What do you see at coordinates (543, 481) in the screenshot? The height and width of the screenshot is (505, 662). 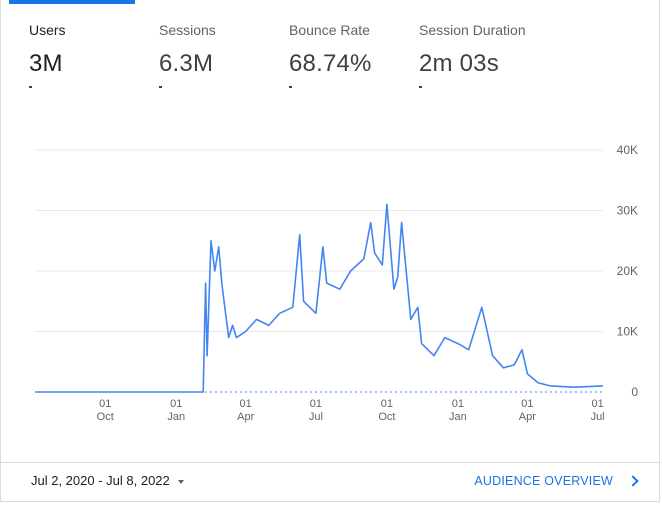 I see `audience-overview-label: AUDIENCE OVERVIEW` at bounding box center [543, 481].